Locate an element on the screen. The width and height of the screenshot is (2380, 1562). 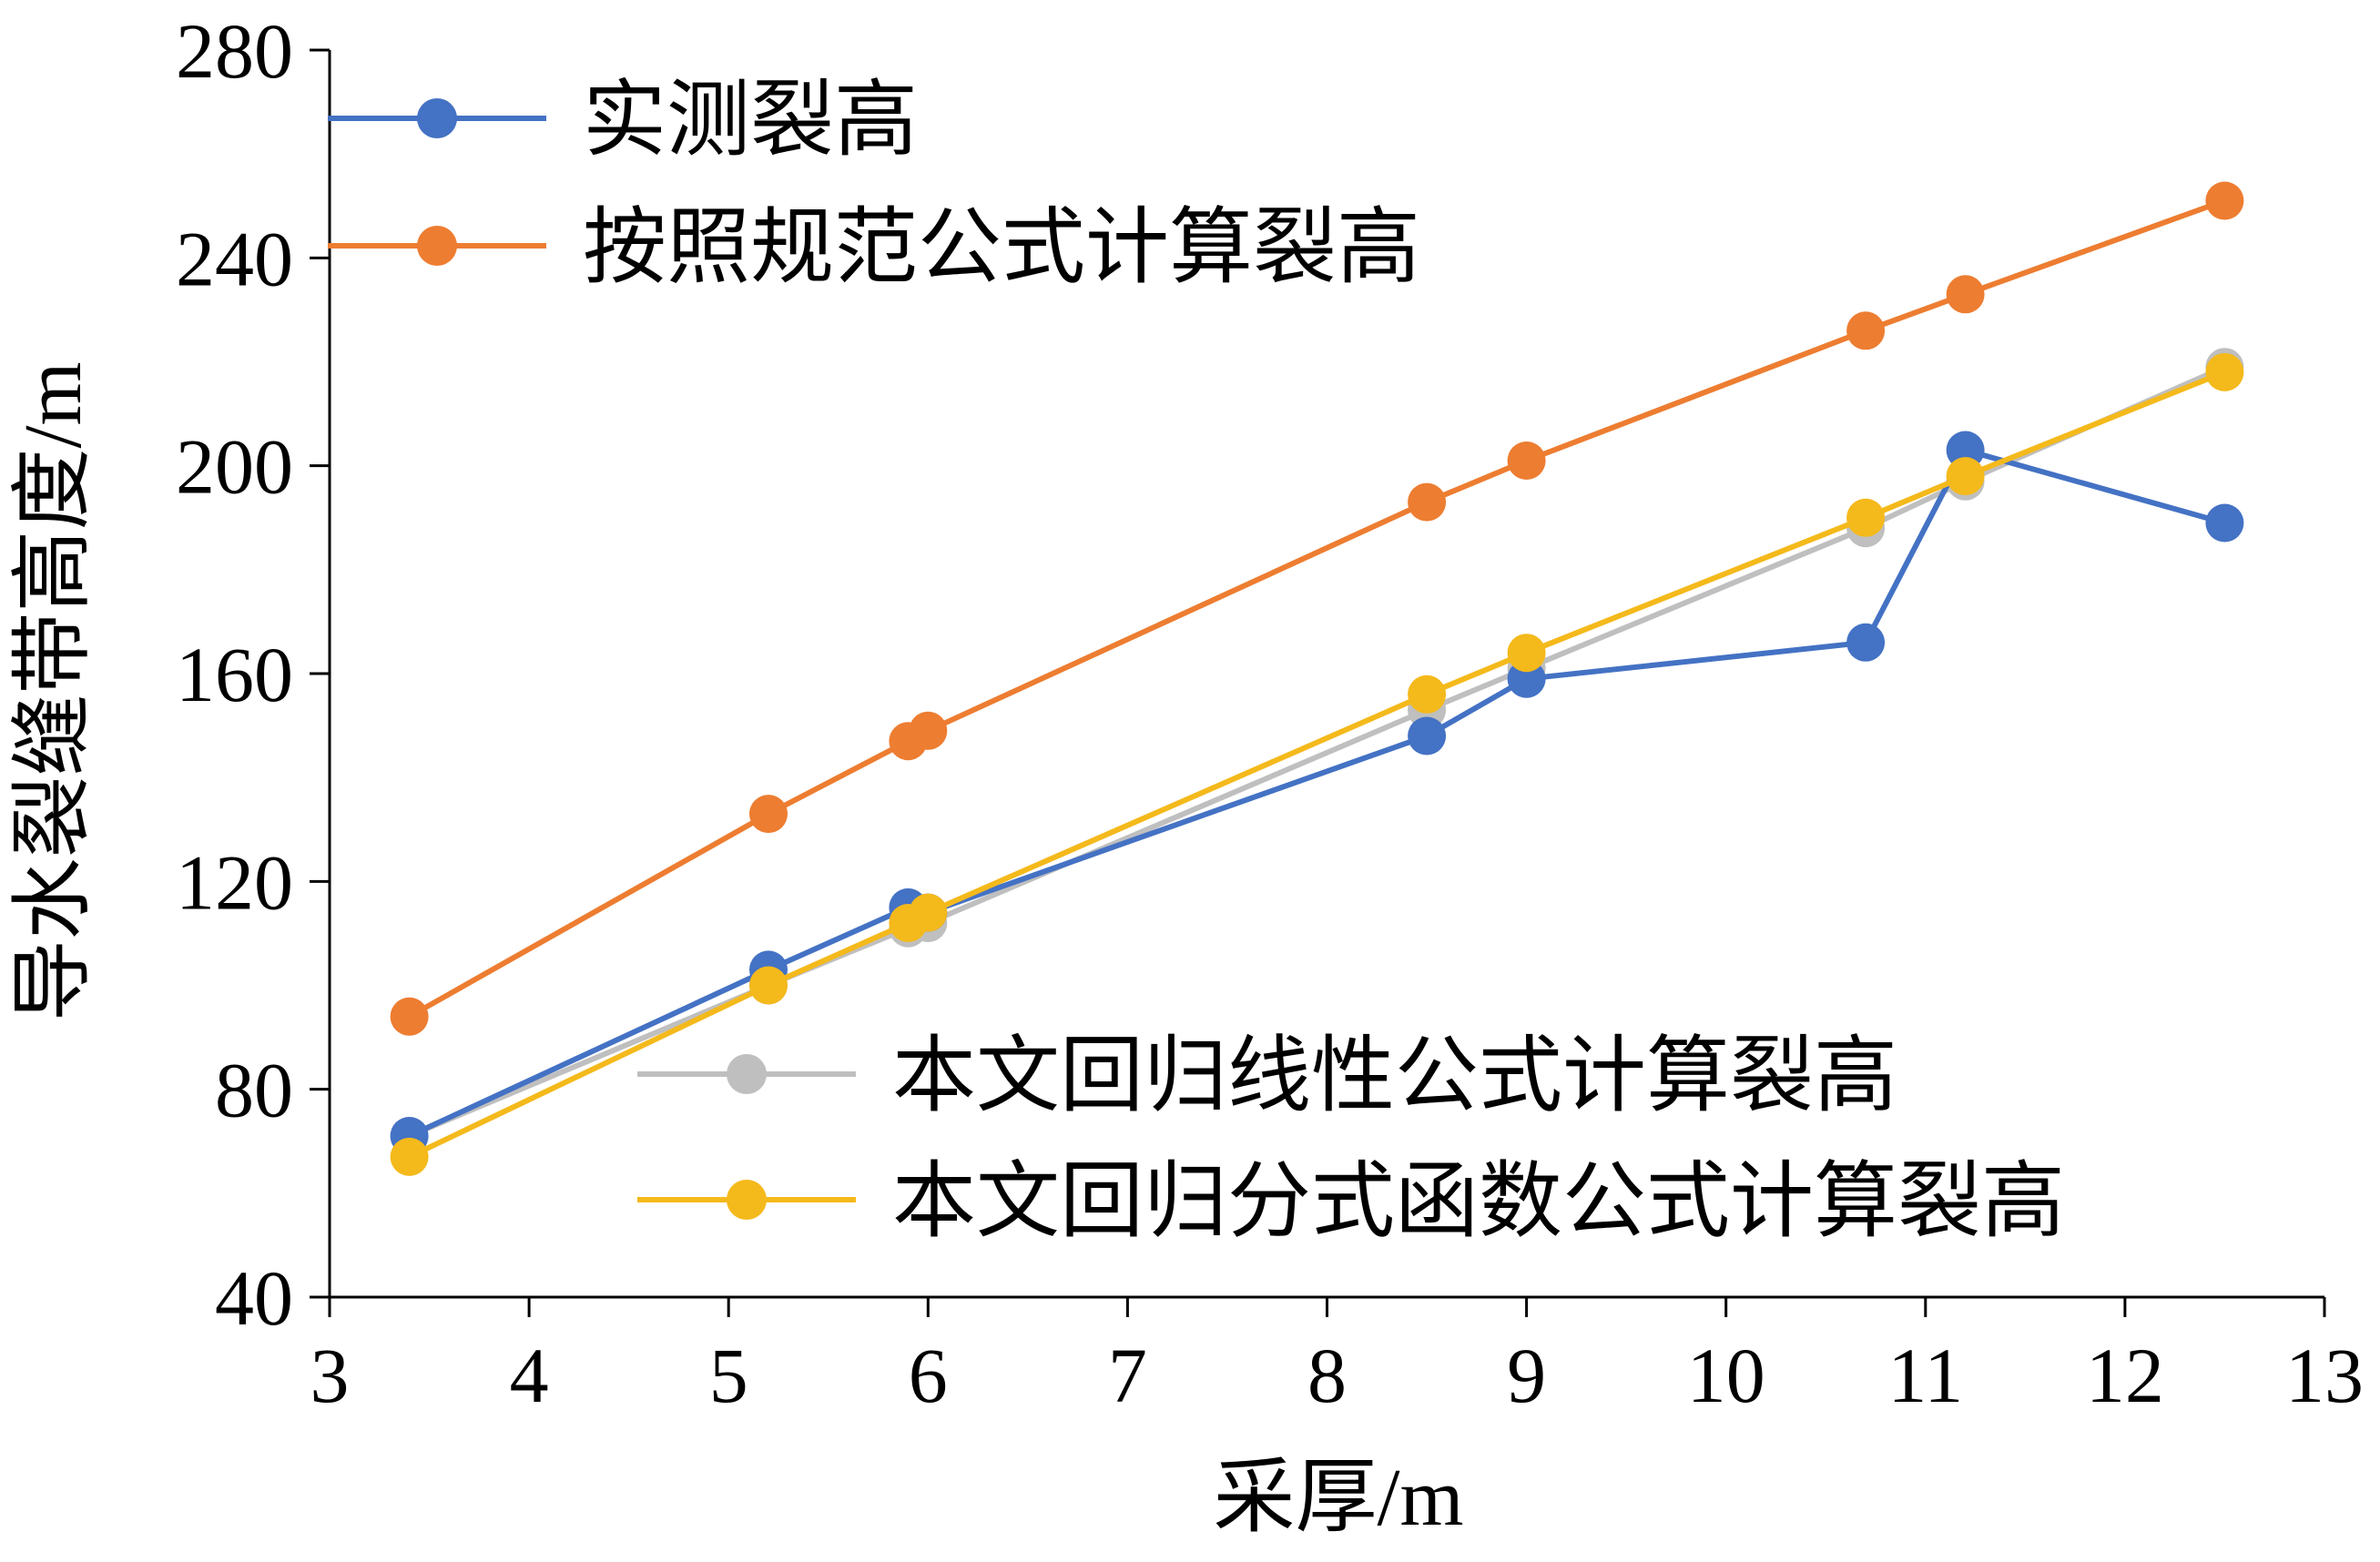
legend-label: 按照规范公式计算裂高 is located at coordinates (1002, 248).